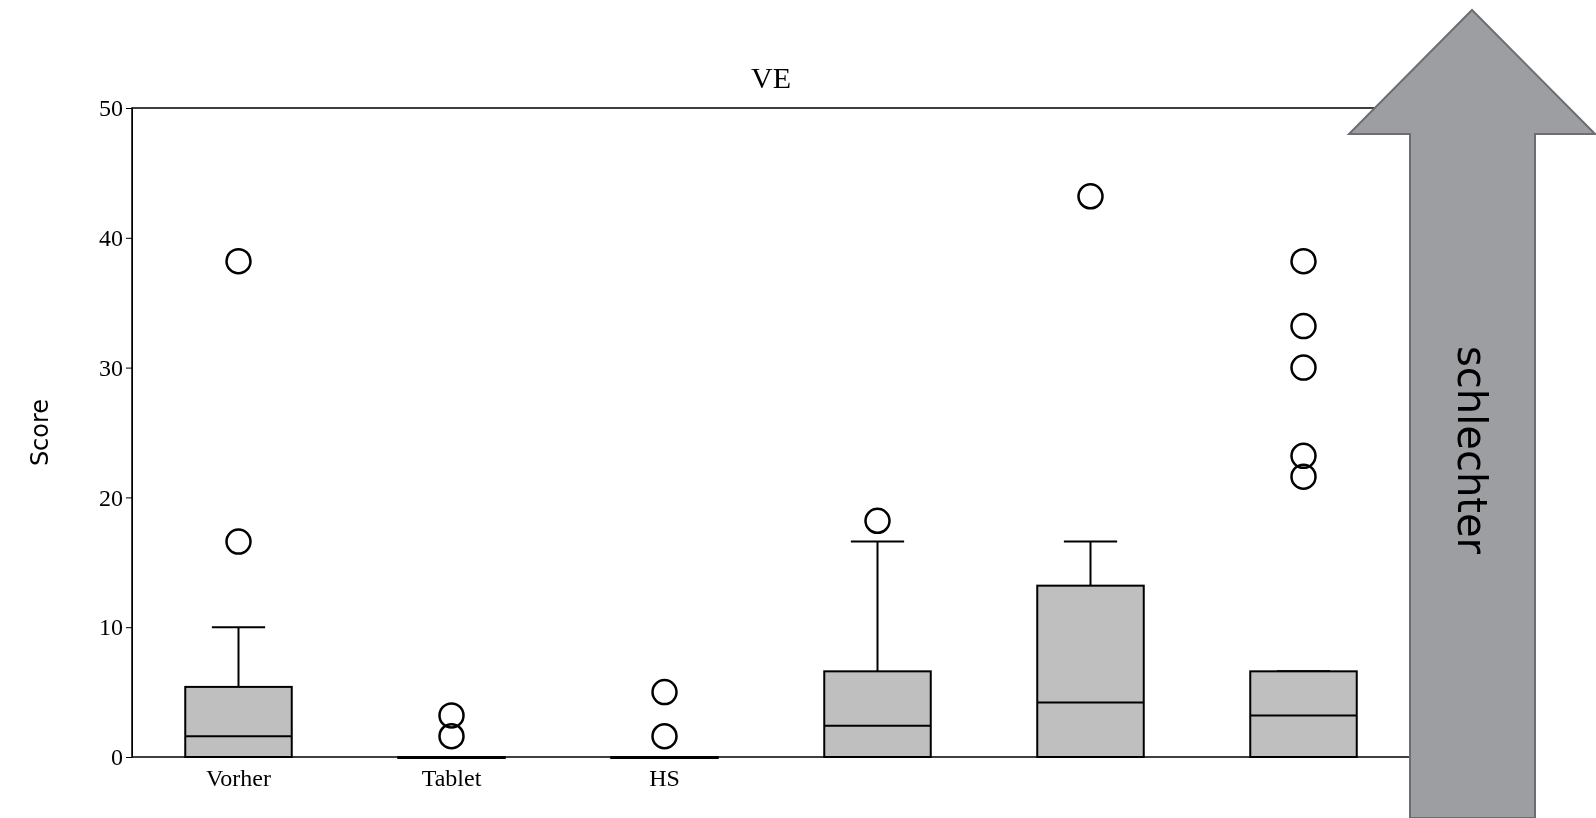  What do you see at coordinates (111, 237) in the screenshot?
I see `y-tick-label: 40` at bounding box center [111, 237].